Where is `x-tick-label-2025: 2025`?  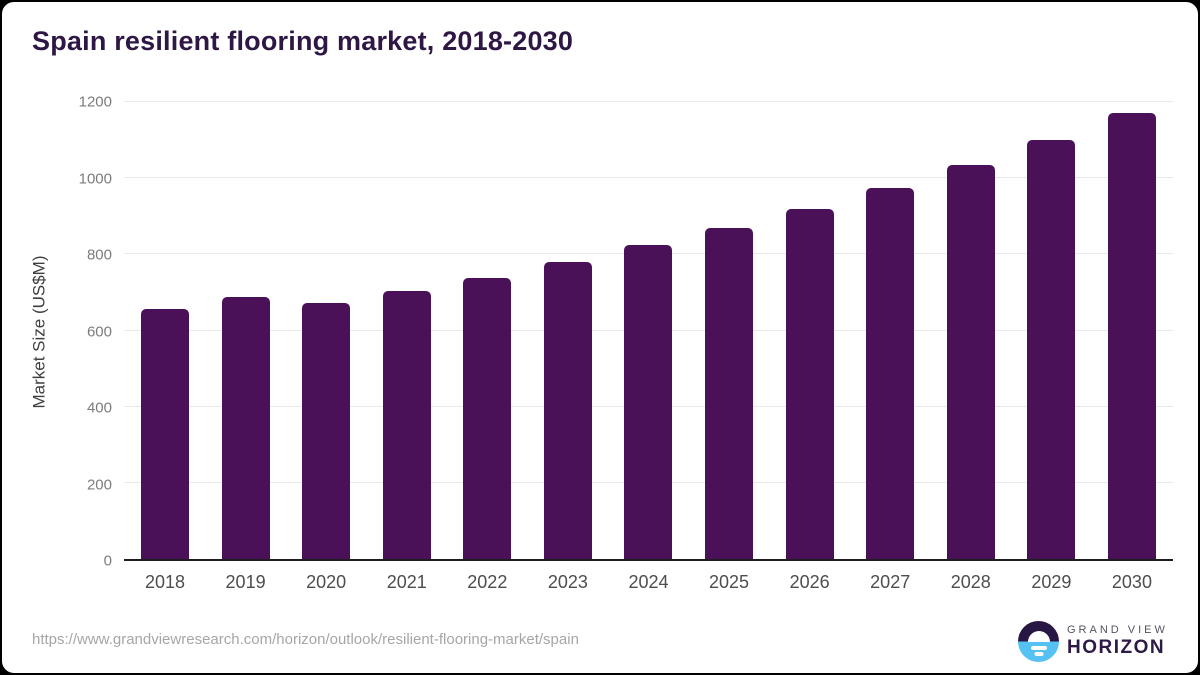
x-tick-label-2025: 2025 is located at coordinates (729, 582).